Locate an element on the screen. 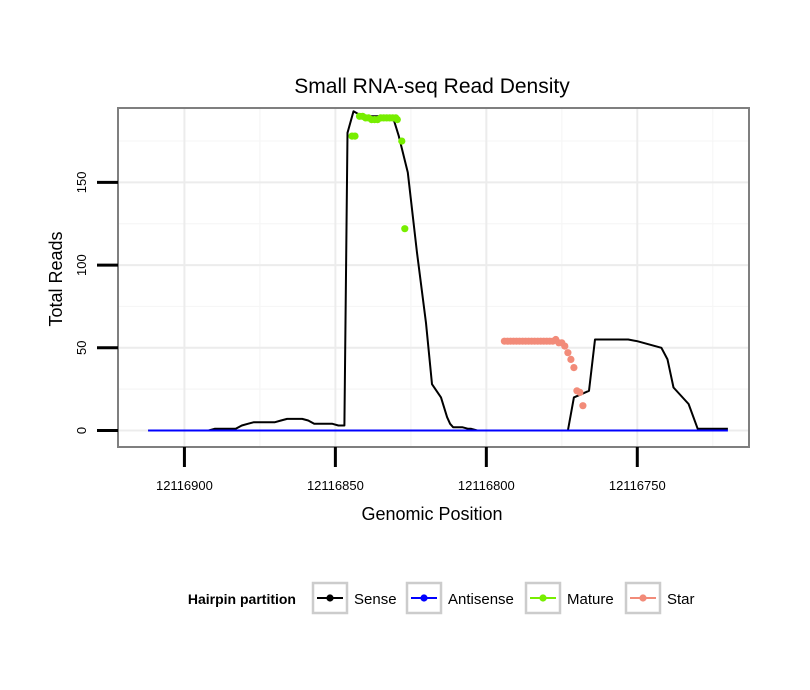 This screenshot has height=690, width=810. chart-title: Small RNA-seq Read Density is located at coordinates (432, 86).